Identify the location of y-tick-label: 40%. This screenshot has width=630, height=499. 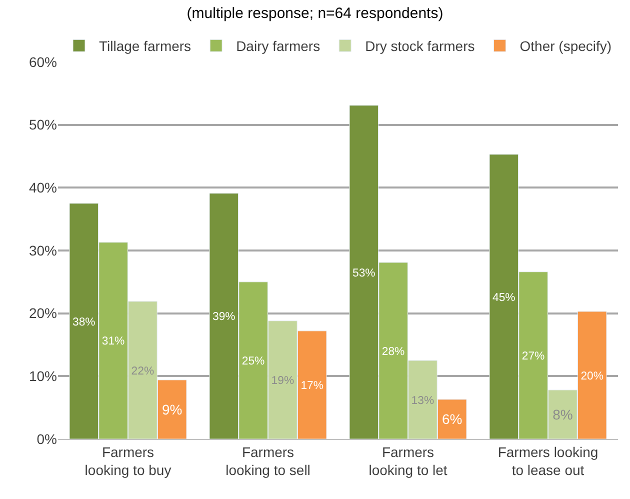
(42, 188).